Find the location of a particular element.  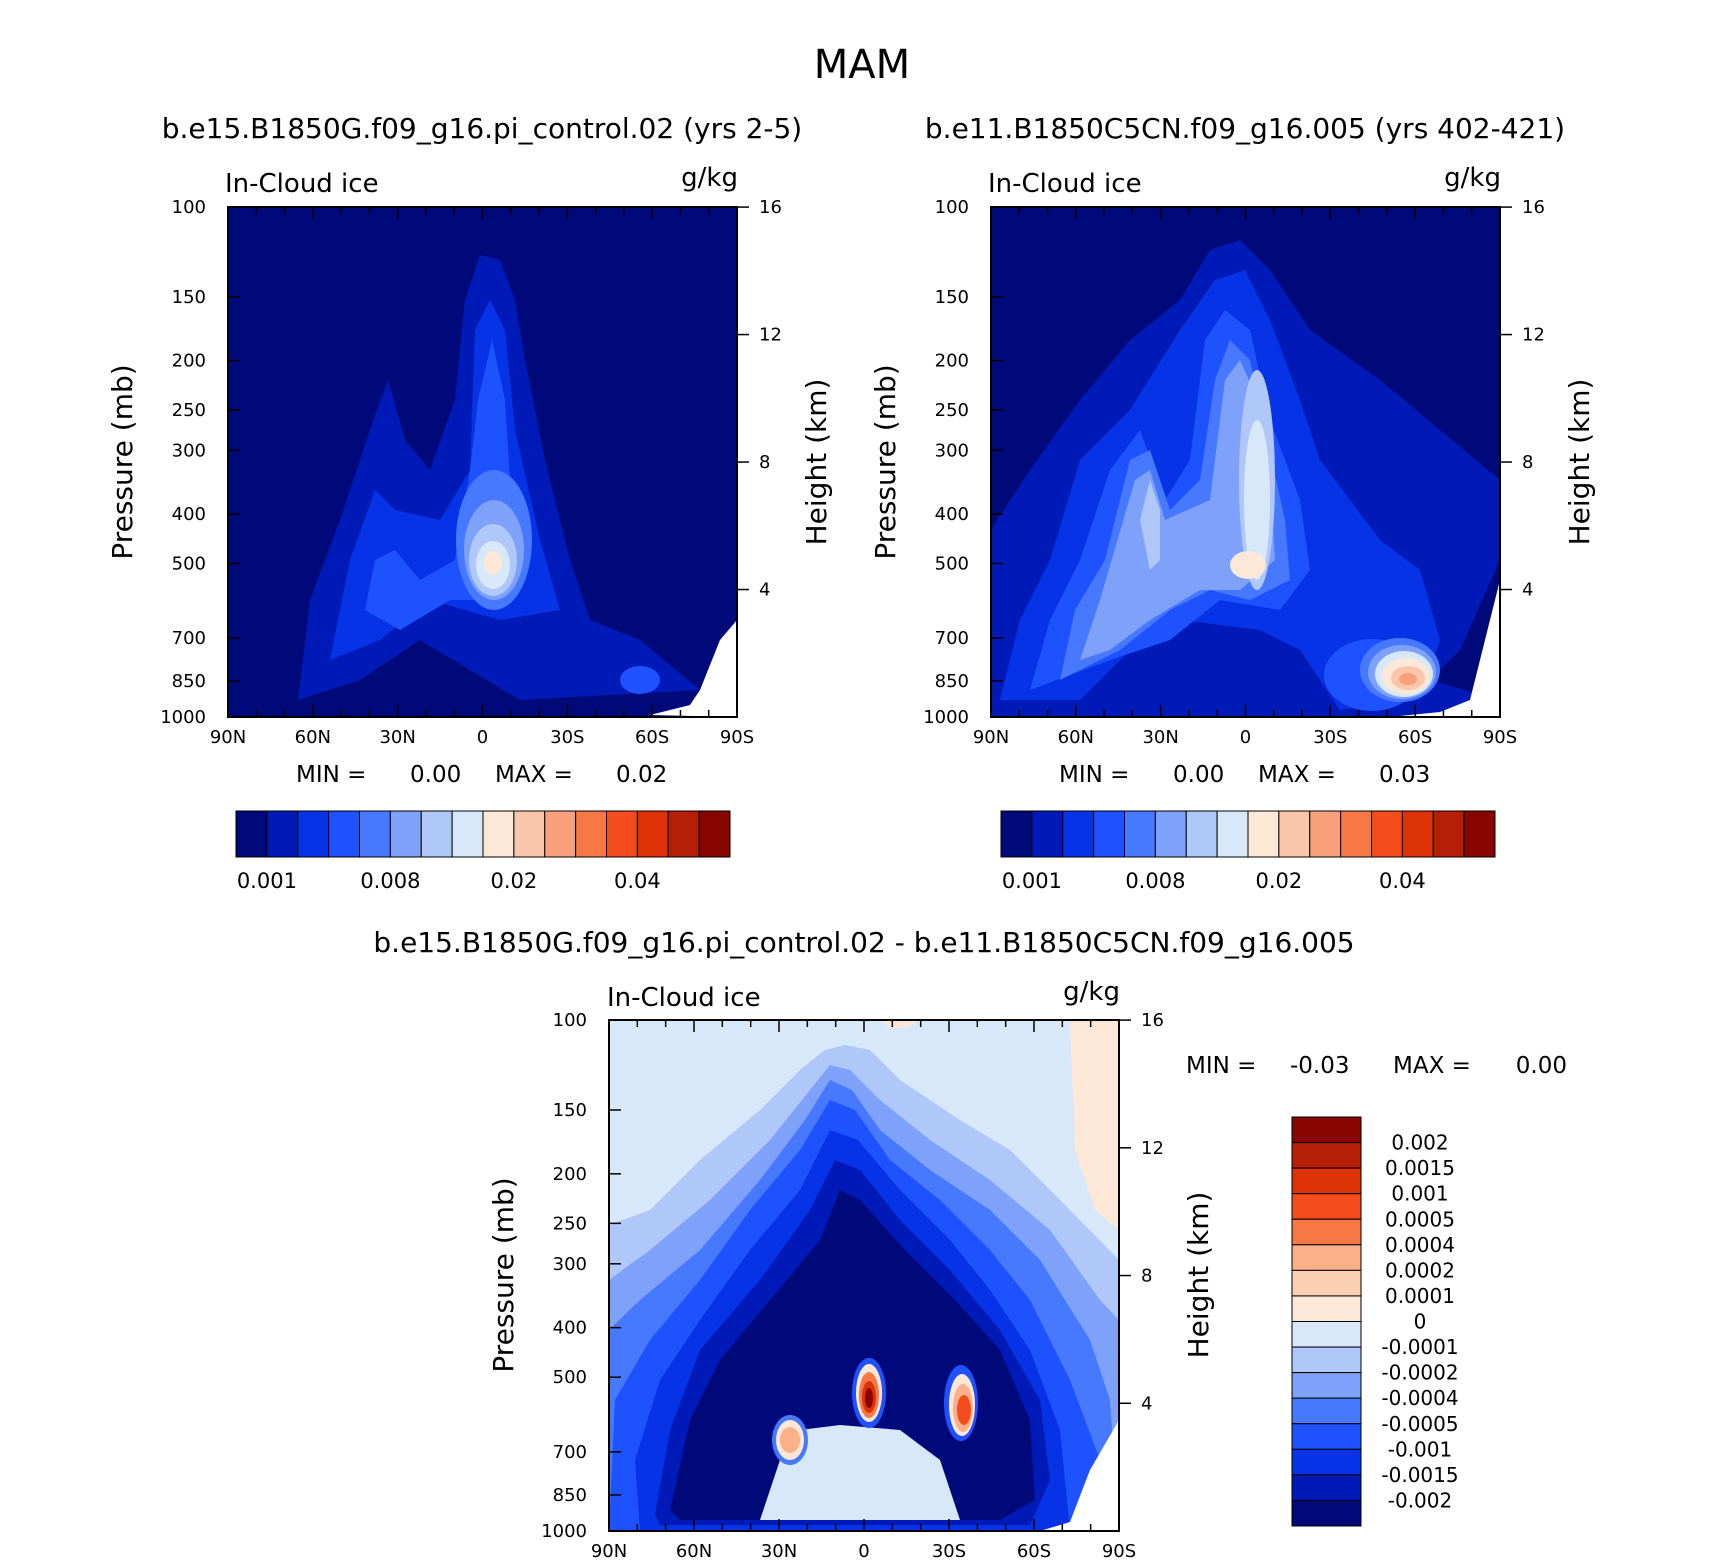

panel-b-max-label: MAX = is located at coordinates (1297, 775).